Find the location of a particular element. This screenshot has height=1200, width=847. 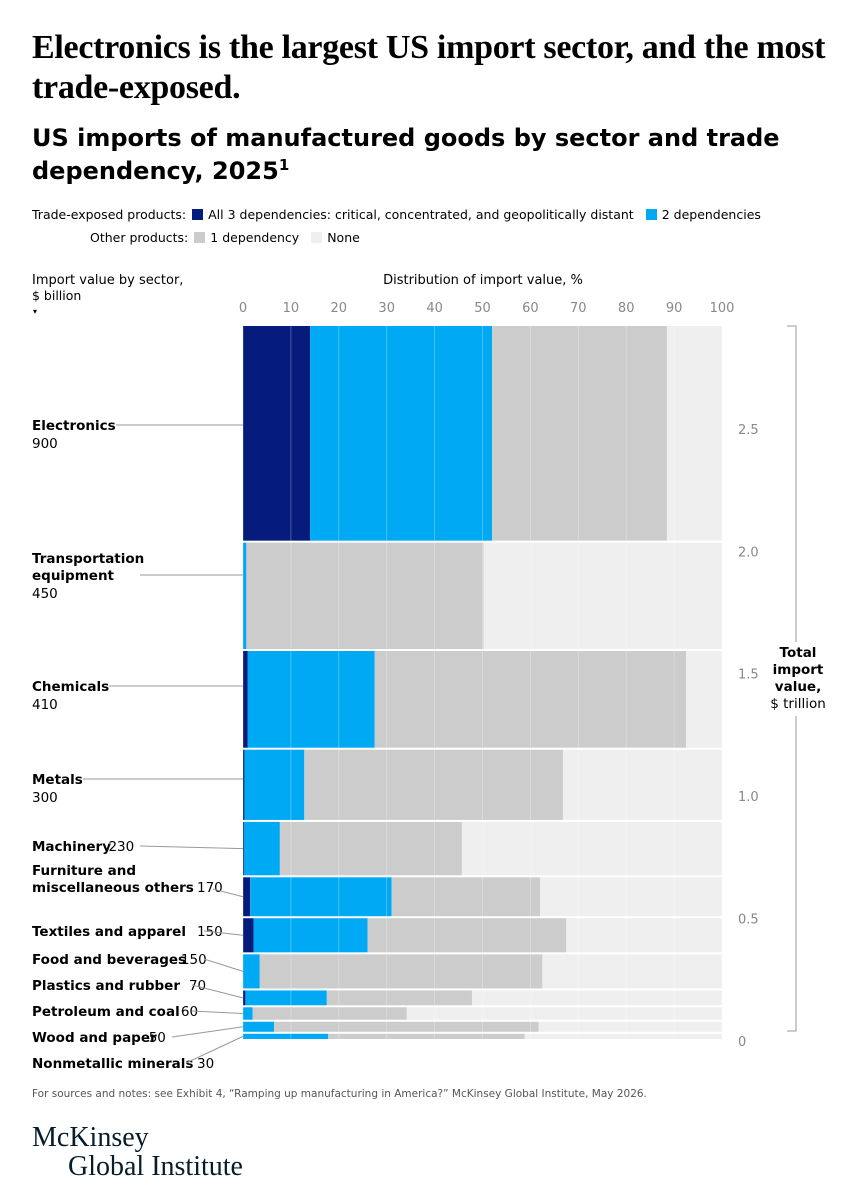

right-tick-label-1-0: 1.0 is located at coordinates (748, 797).